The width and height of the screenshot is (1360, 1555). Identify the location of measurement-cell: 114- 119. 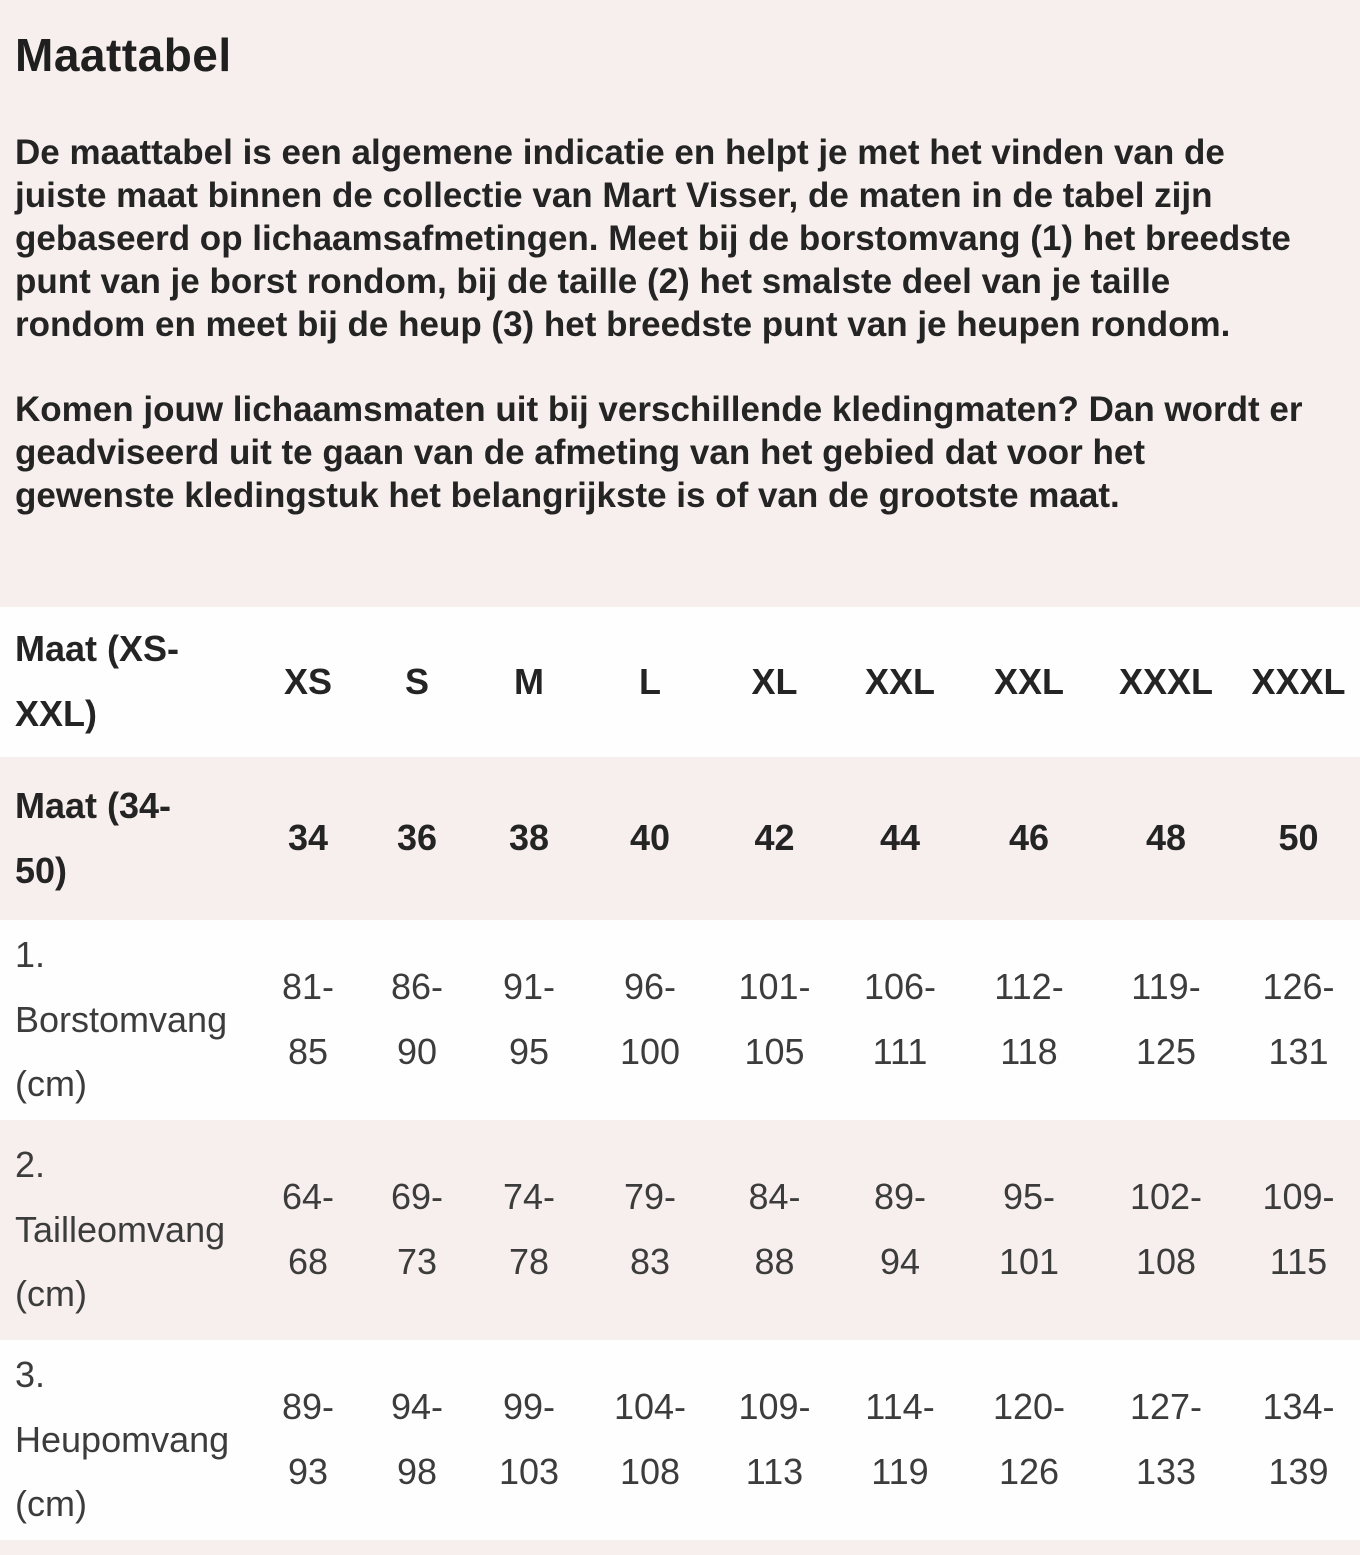
(900, 1439).